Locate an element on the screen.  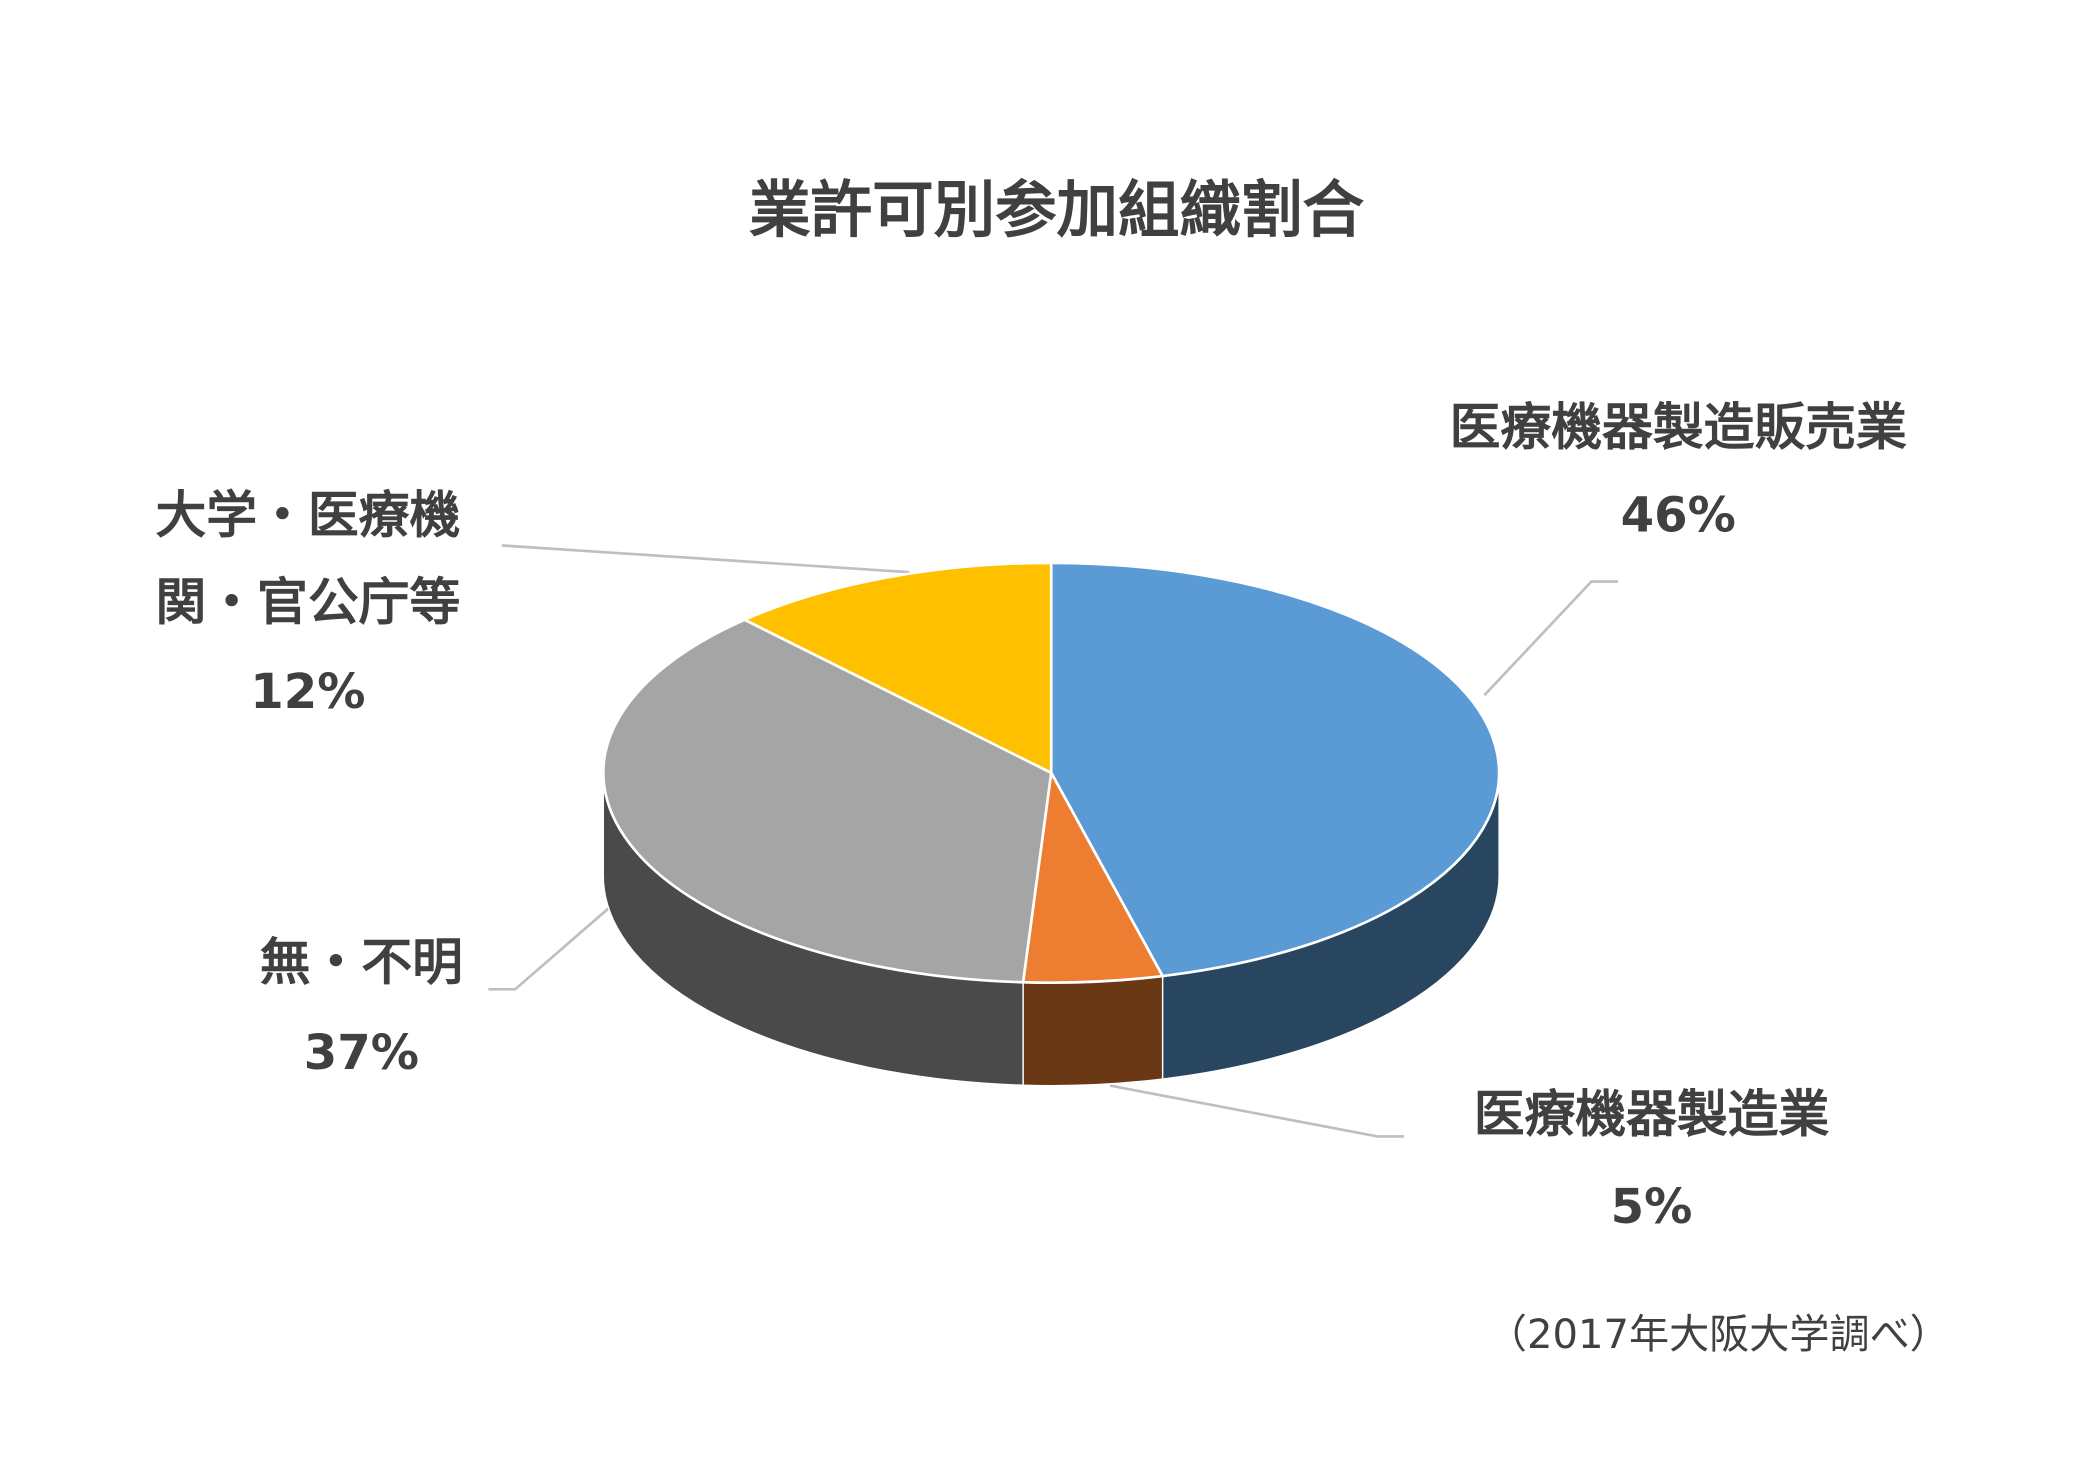
source-note: （2017年大阪大学調べ） is located at coordinates (1718, 1335).